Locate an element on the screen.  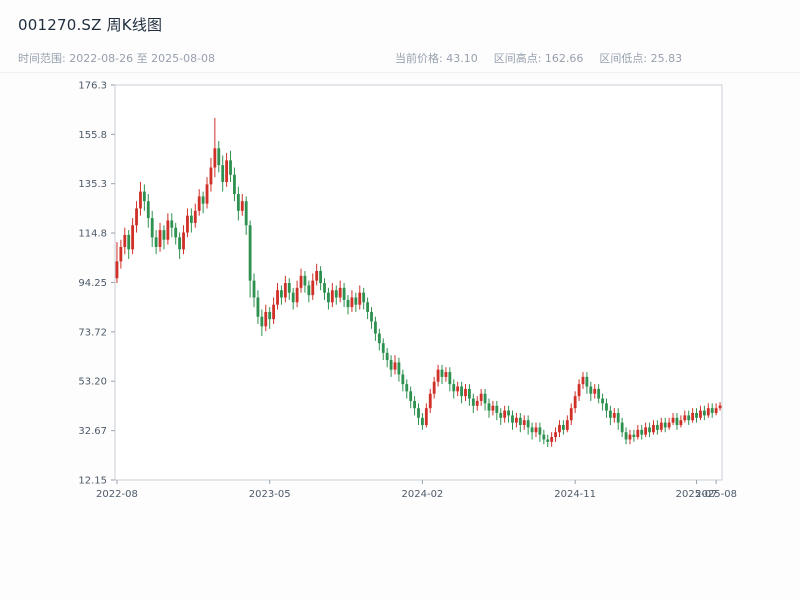
y-tick-label: 32.67 is located at coordinates (92, 431).